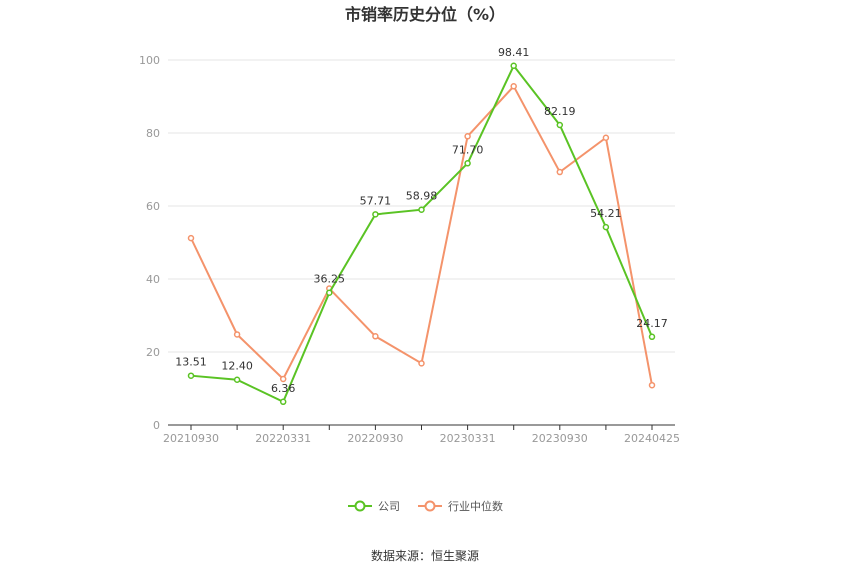 This screenshot has width=850, height=575. Describe the element at coordinates (425, 555) in the screenshot. I see `source-note: 数据来源：恒生聚源` at that location.